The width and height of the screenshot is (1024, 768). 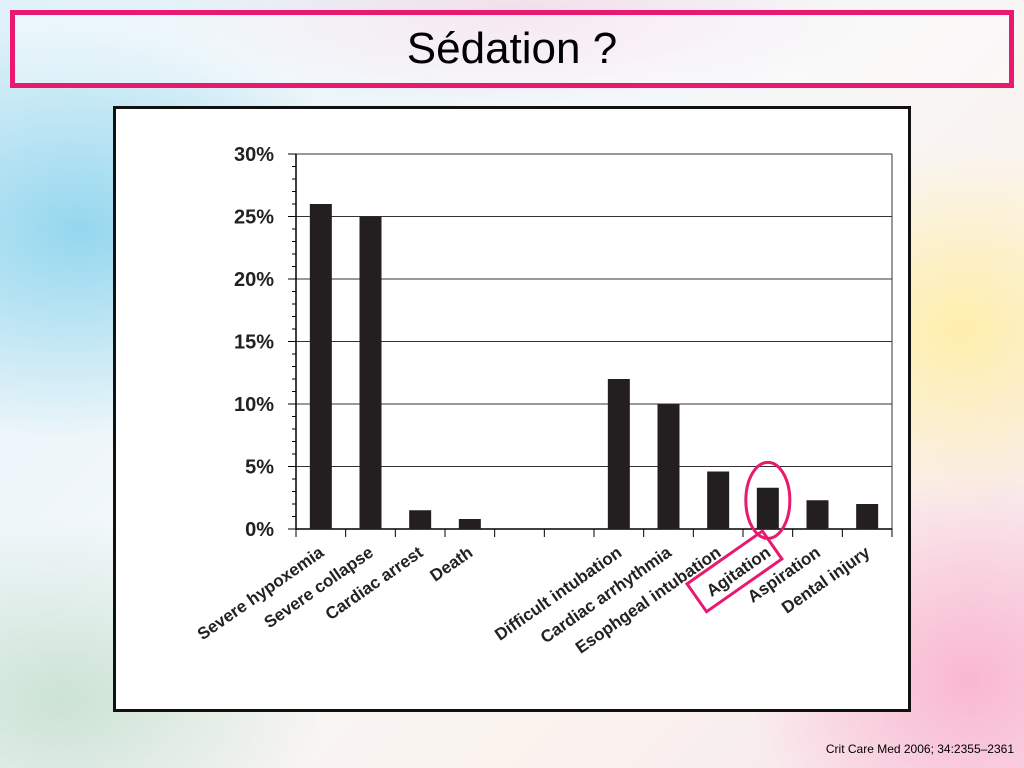 What do you see at coordinates (718, 500) in the screenshot?
I see `bar-esophgeal-intubation` at bounding box center [718, 500].